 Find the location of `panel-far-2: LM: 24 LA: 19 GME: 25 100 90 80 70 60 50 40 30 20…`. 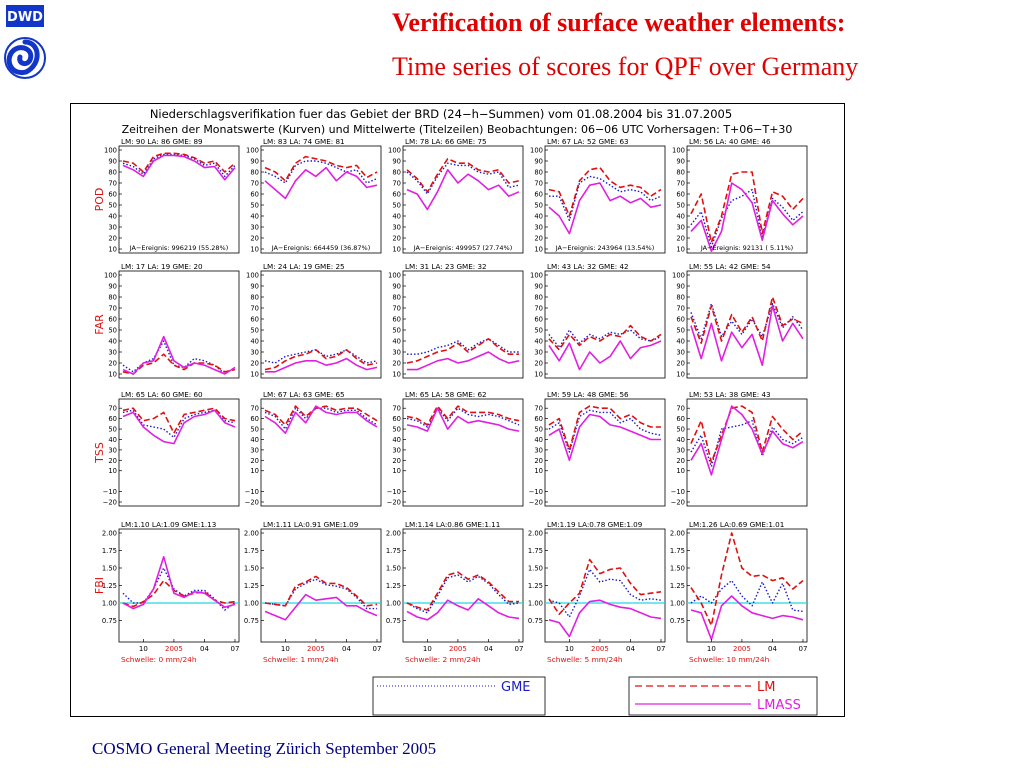

panel-far-2: LM: 24 LA: 19 GME: 25 100 90 80 70 60 50 40 30 20… is located at coordinates (314, 320).